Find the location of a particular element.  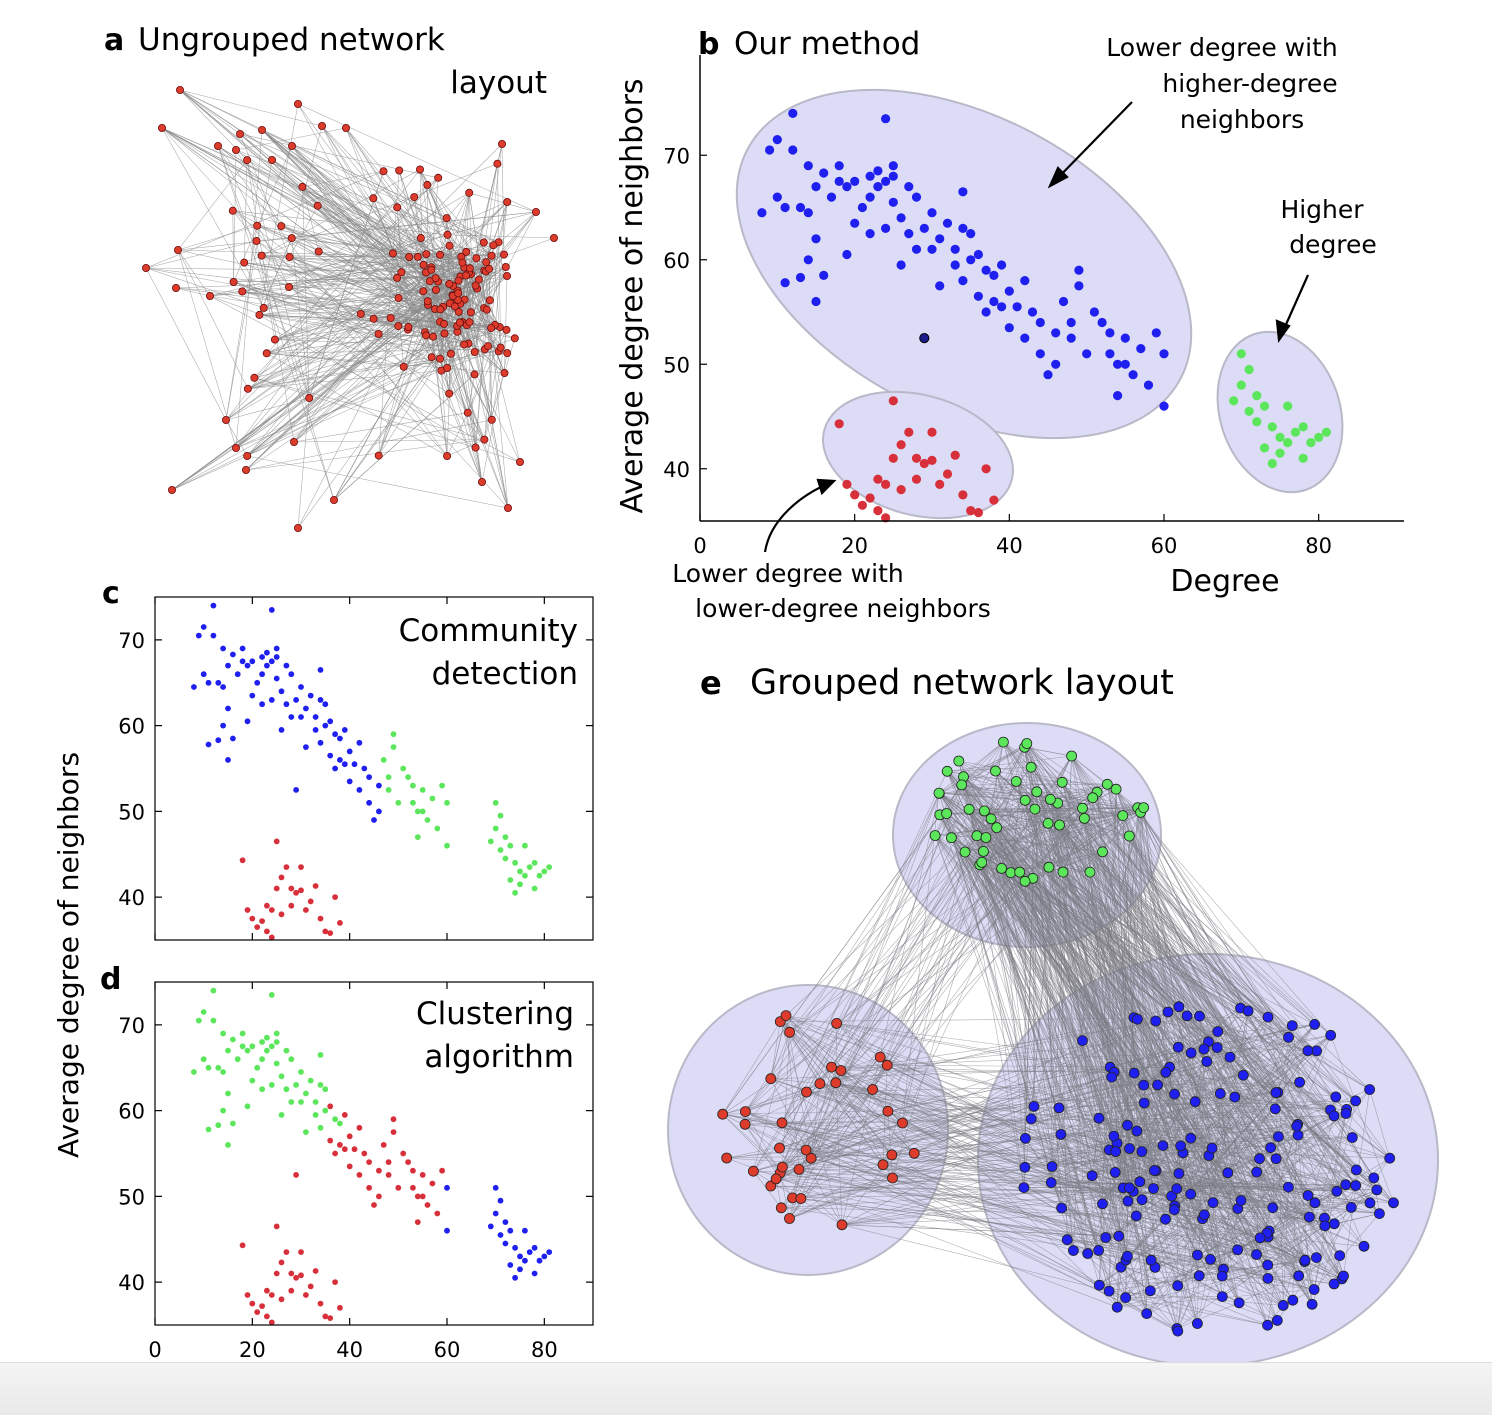

annotation-lower-line1: Lower degree with is located at coordinates (787, 573).